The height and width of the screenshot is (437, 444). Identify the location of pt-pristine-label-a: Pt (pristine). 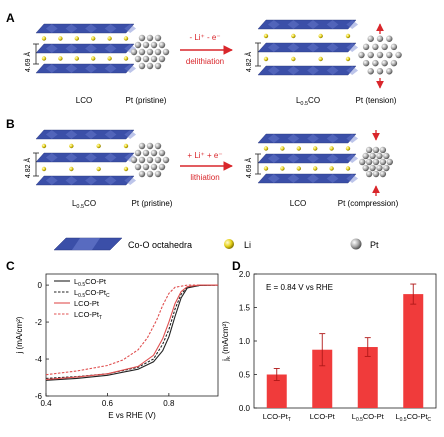
(146, 100).